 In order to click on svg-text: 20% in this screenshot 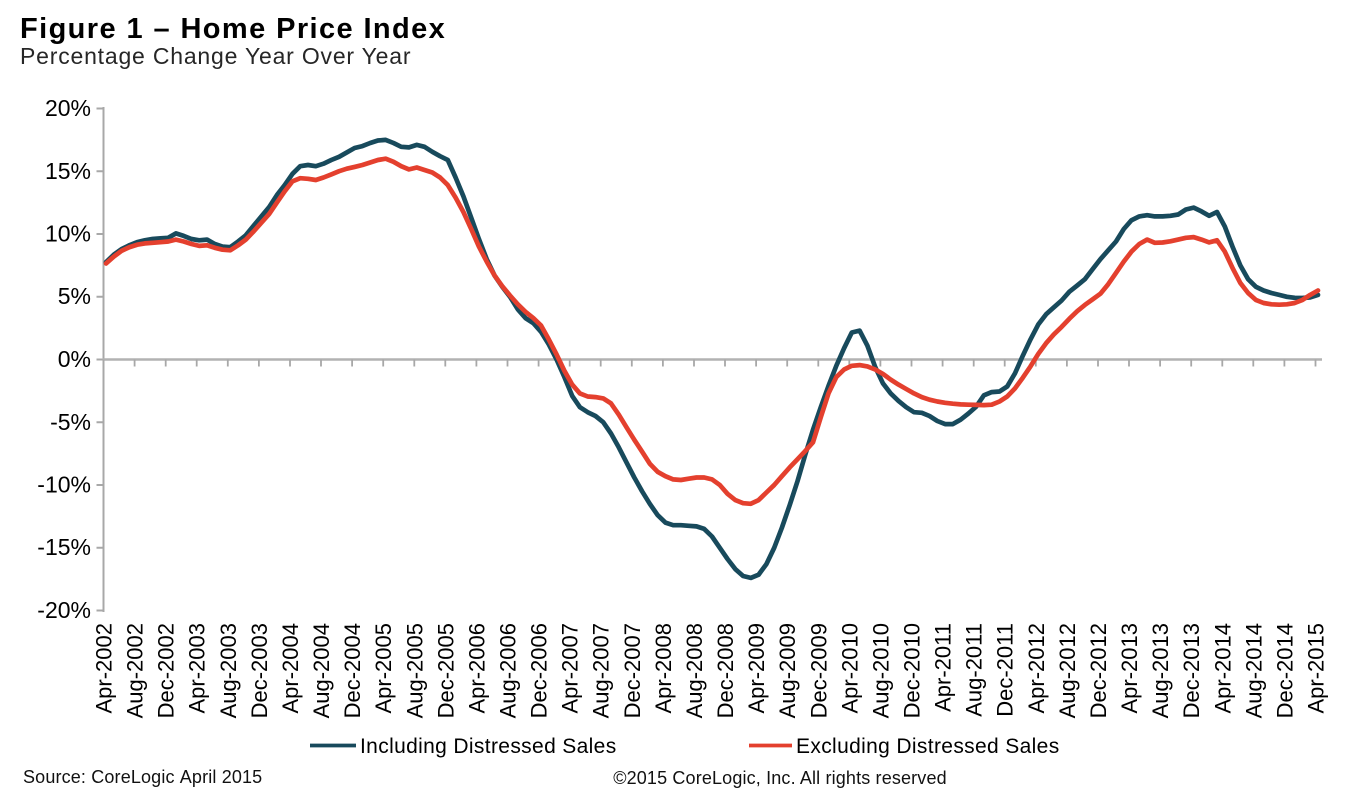, I will do `click(68, 108)`.